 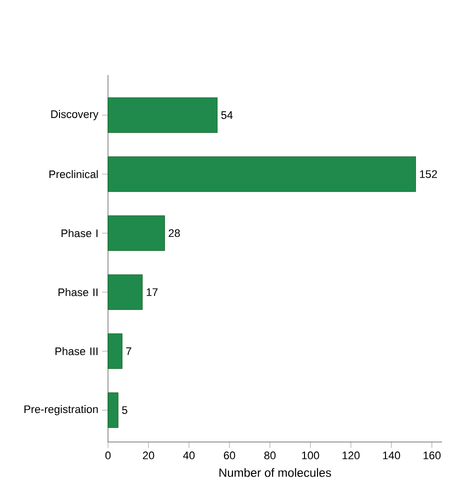 I want to click on data-label: 152, so click(x=428, y=174).